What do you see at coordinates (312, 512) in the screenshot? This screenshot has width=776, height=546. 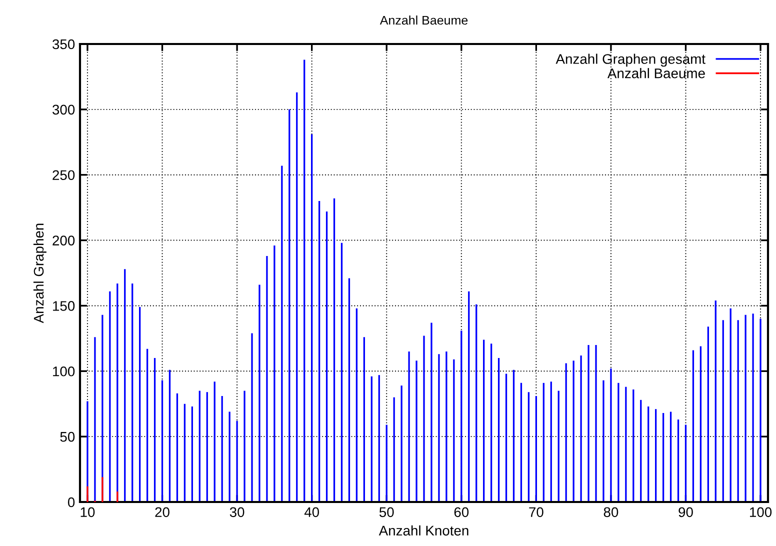 I see `x-tick-label: 40` at bounding box center [312, 512].